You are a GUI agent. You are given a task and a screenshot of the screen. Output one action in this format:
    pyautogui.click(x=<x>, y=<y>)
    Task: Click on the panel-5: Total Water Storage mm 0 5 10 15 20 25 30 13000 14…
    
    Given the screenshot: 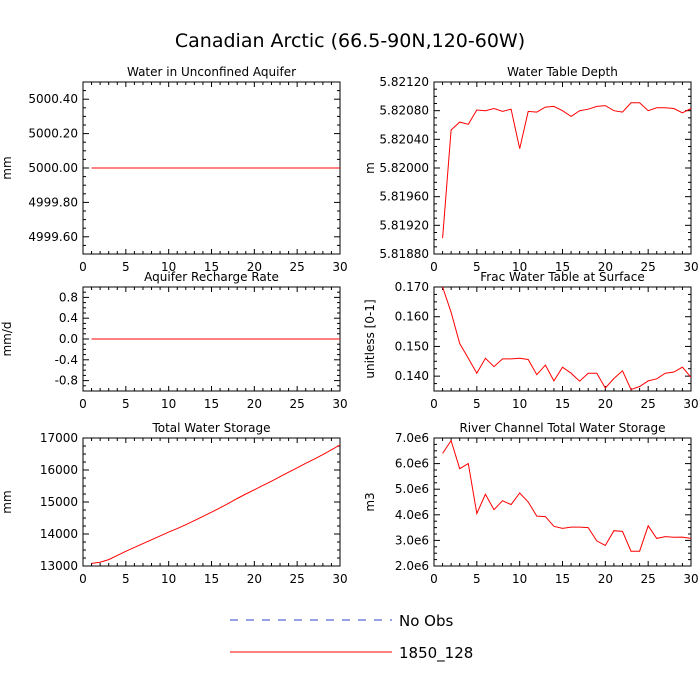 What is the action you would take?
    pyautogui.click(x=174, y=503)
    